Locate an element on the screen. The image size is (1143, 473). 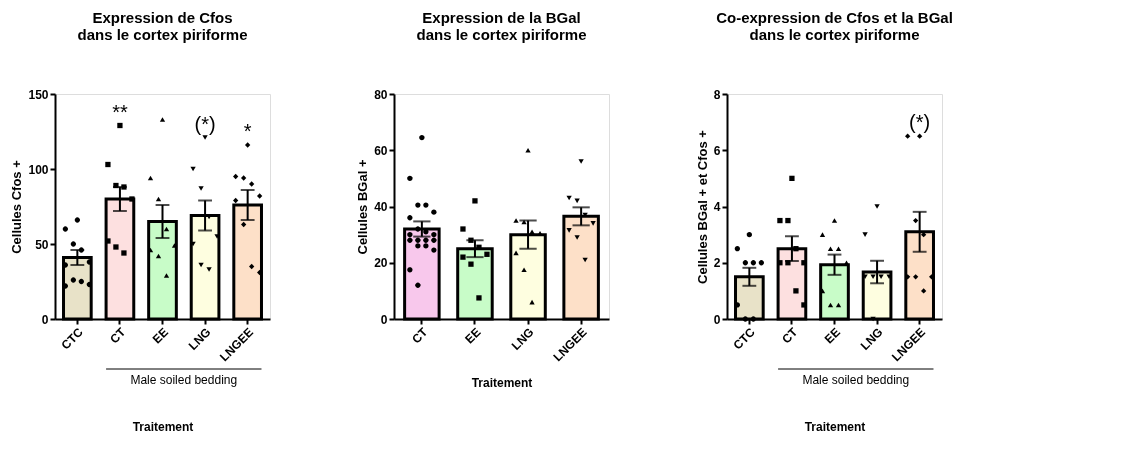
y-tick-label: 60 is located at coordinates (381, 150).